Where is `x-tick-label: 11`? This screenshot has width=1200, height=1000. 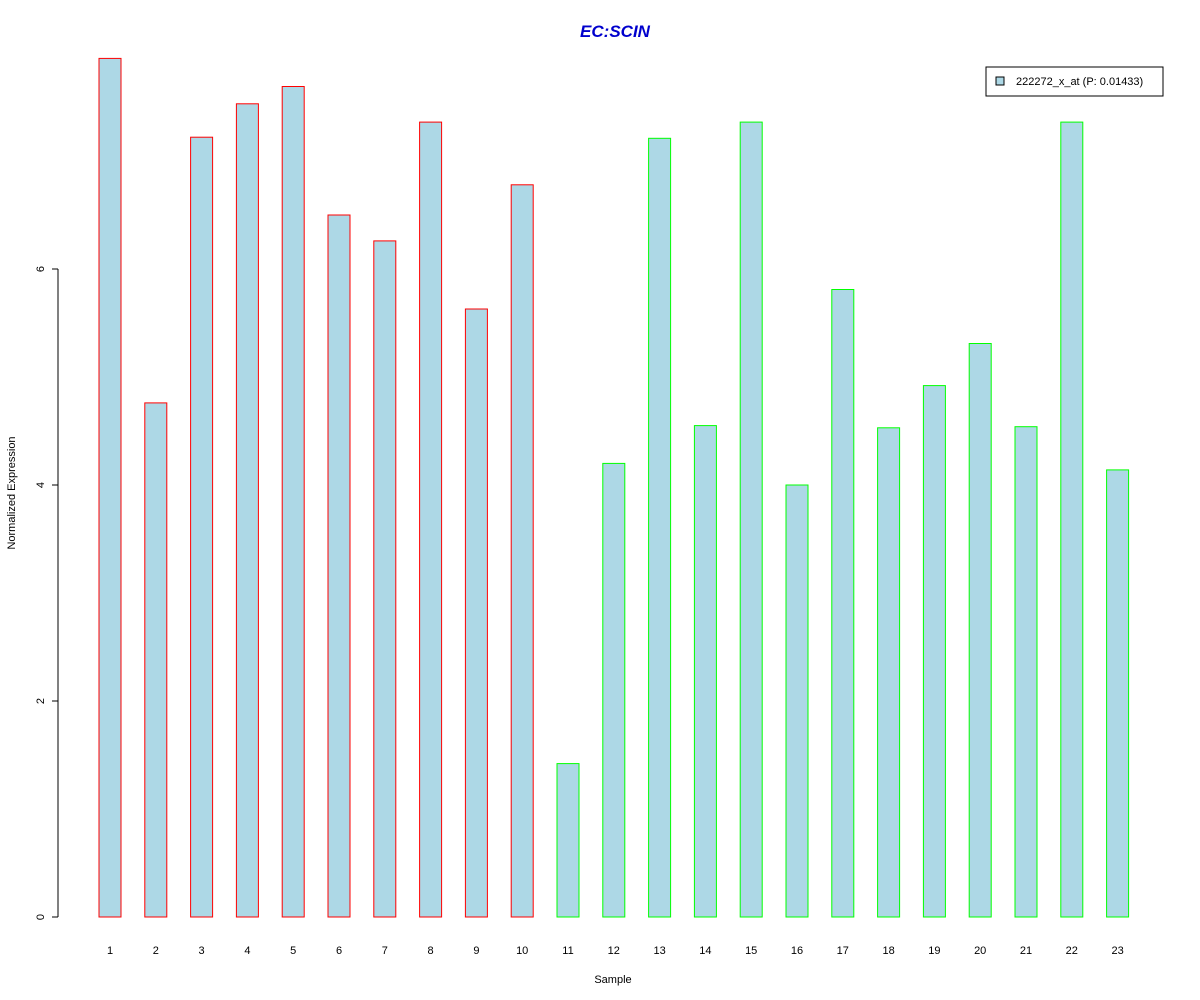 x-tick-label: 11 is located at coordinates (567, 951).